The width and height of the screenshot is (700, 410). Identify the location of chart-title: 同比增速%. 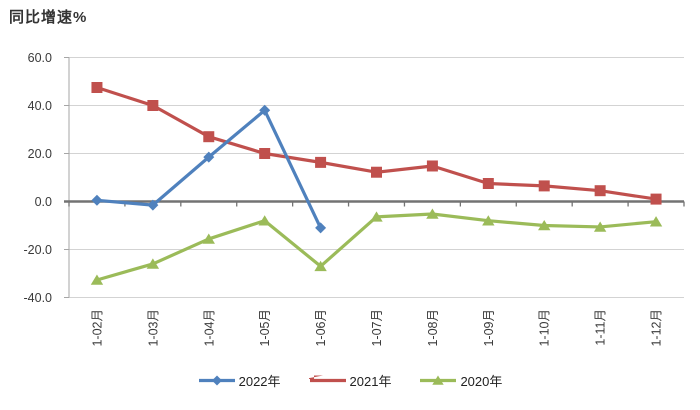
(48, 17).